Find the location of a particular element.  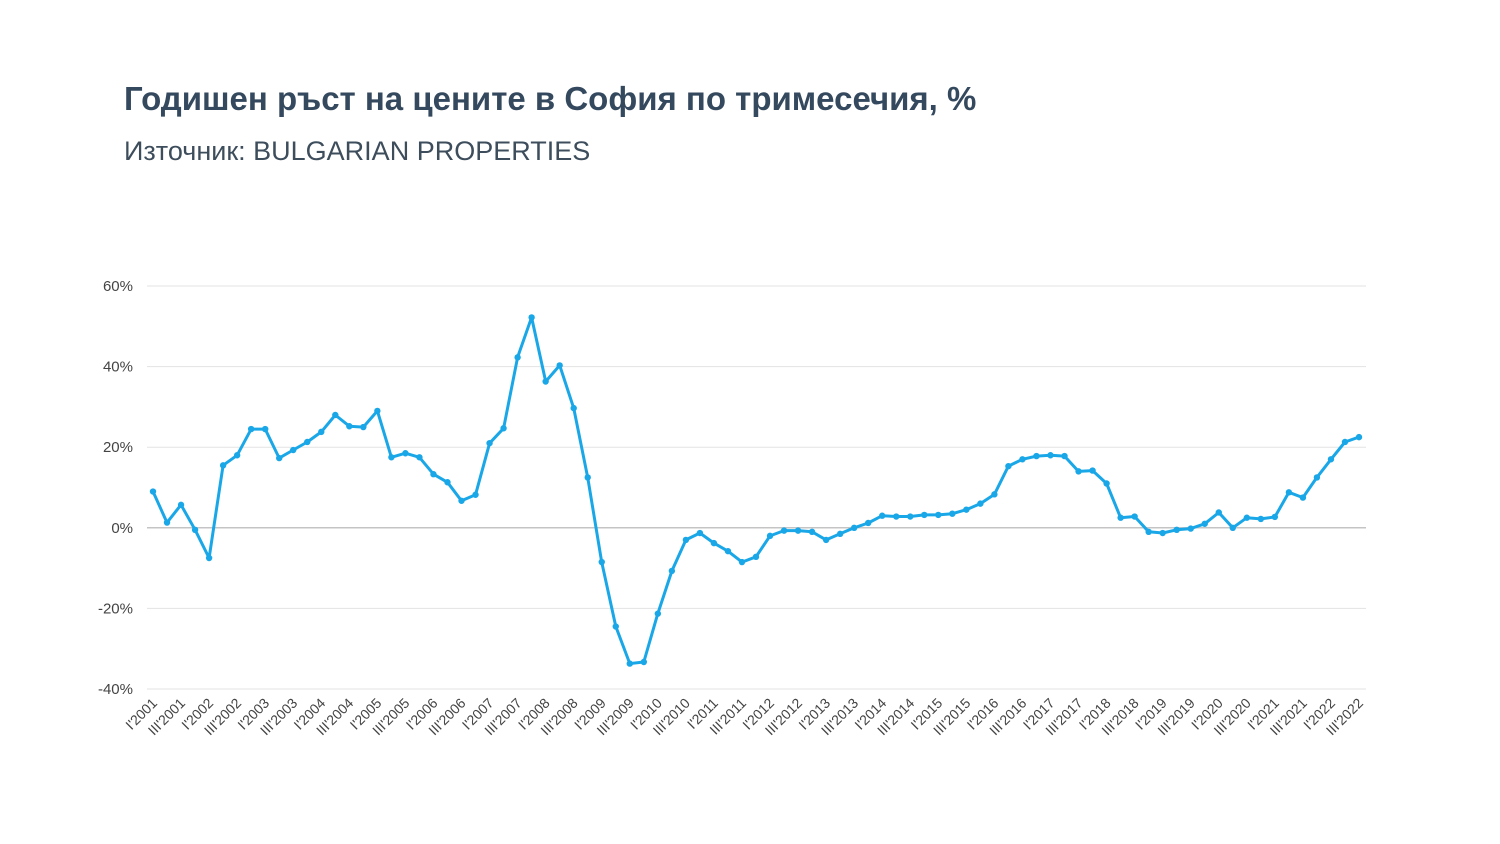

y-tick-label: 40% is located at coordinates (118, 367).